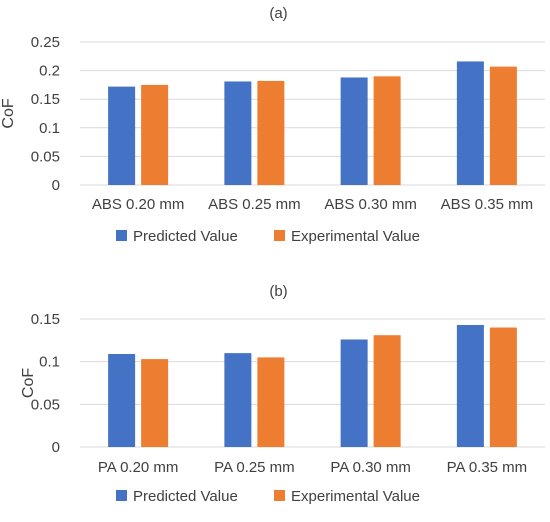 Image resolution: width=550 pixels, height=522 pixels. What do you see at coordinates (254, 204) in the screenshot?
I see `chart-a-category-label: ABS 0.25 mm` at bounding box center [254, 204].